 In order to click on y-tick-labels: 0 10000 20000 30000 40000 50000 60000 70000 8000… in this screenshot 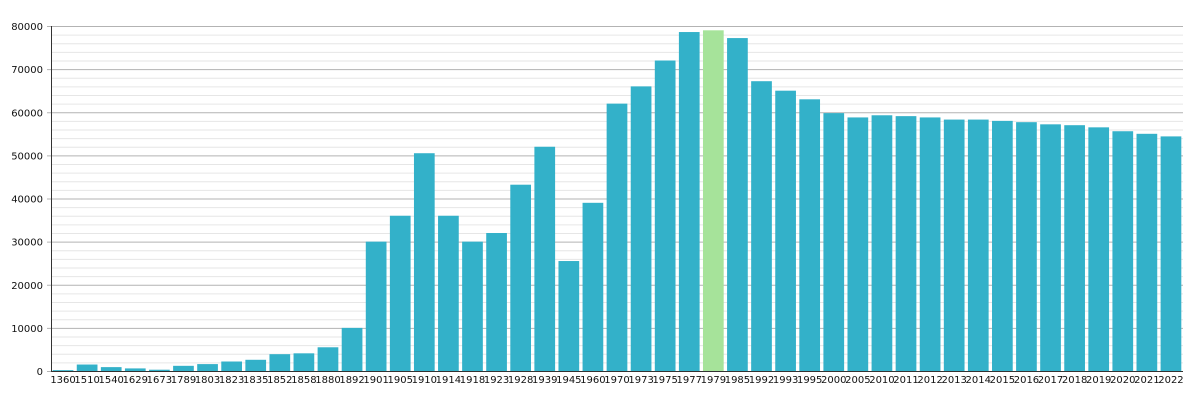, I will do `click(27, 200)`.